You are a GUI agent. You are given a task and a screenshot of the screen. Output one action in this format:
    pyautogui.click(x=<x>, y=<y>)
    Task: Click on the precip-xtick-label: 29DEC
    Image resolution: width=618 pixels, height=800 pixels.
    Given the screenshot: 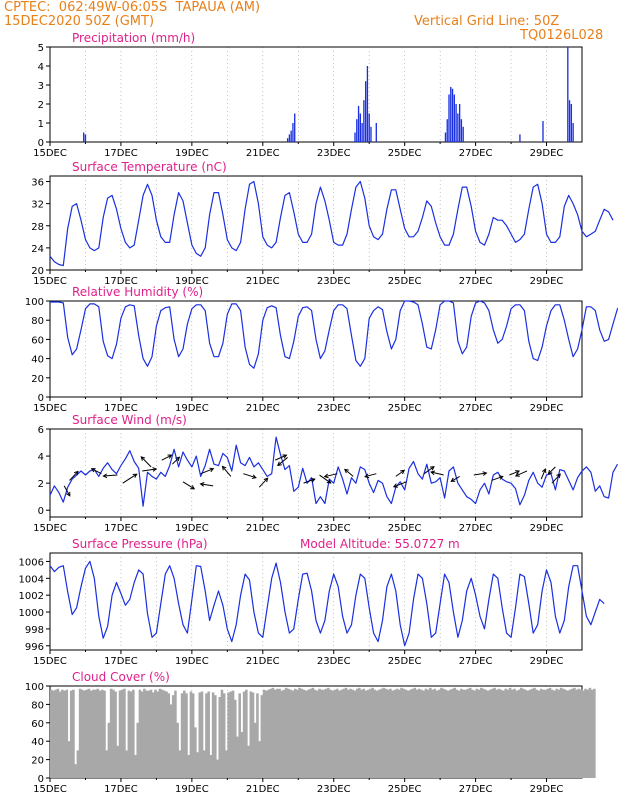 What is the action you would take?
    pyautogui.click(x=547, y=153)
    